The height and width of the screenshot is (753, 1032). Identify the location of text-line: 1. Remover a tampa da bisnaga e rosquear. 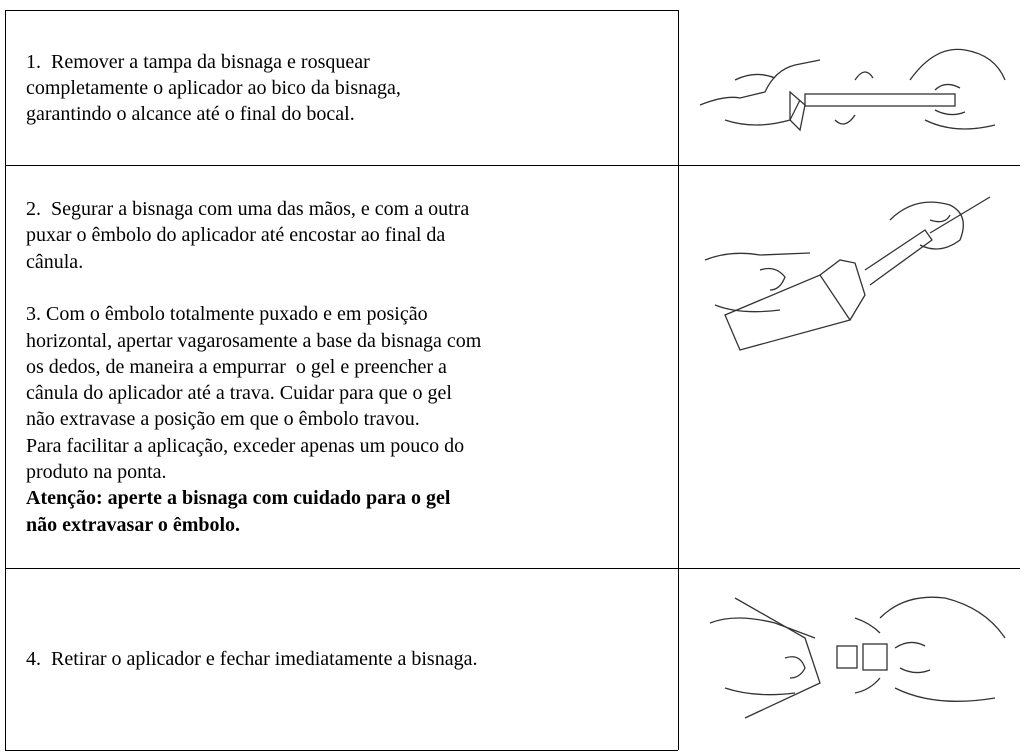
(198, 61).